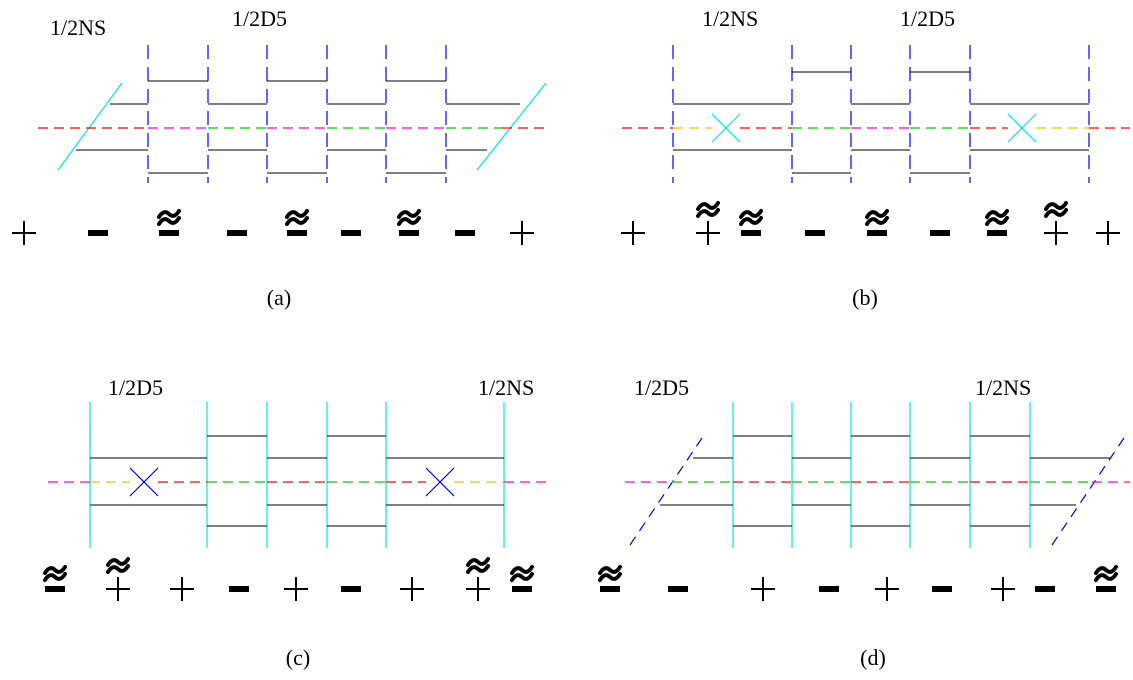 This screenshot has height=680, width=1133. Describe the element at coordinates (259, 18) in the screenshot. I see `panel-a-label-d5: 1/2D5` at that location.